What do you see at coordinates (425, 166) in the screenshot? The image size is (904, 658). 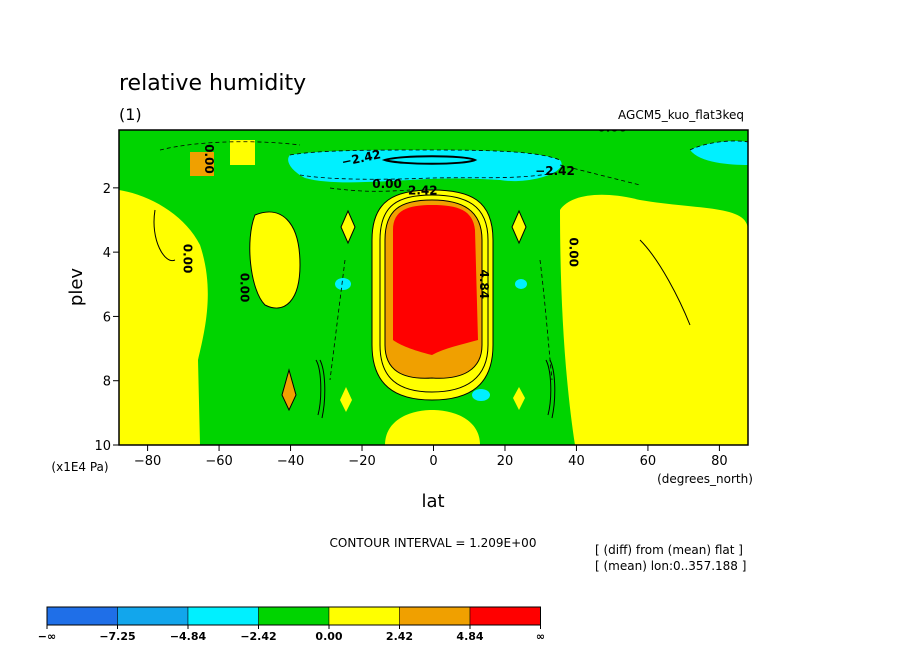 I see `negative-region-upper-center` at bounding box center [425, 166].